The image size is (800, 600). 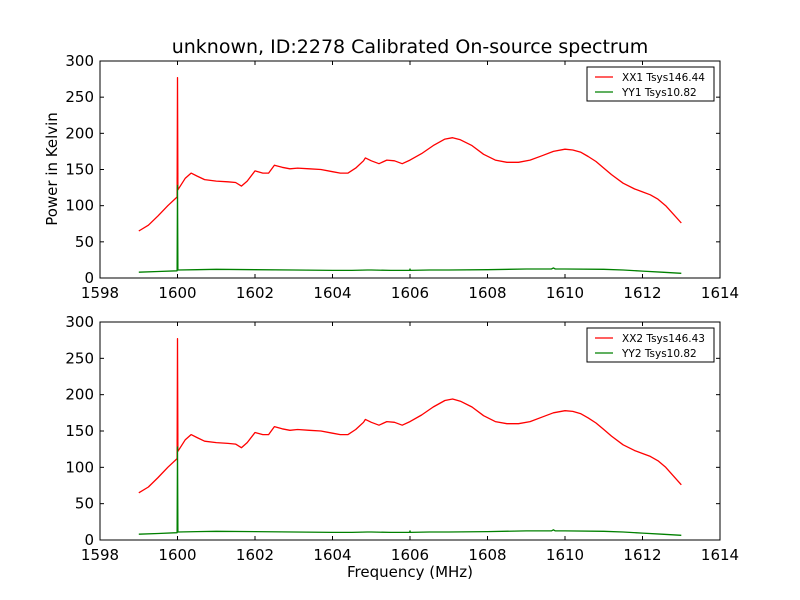 What do you see at coordinates (663, 78) in the screenshot?
I see `legend-label-1: XX1 Tsys146.44` at bounding box center [663, 78].